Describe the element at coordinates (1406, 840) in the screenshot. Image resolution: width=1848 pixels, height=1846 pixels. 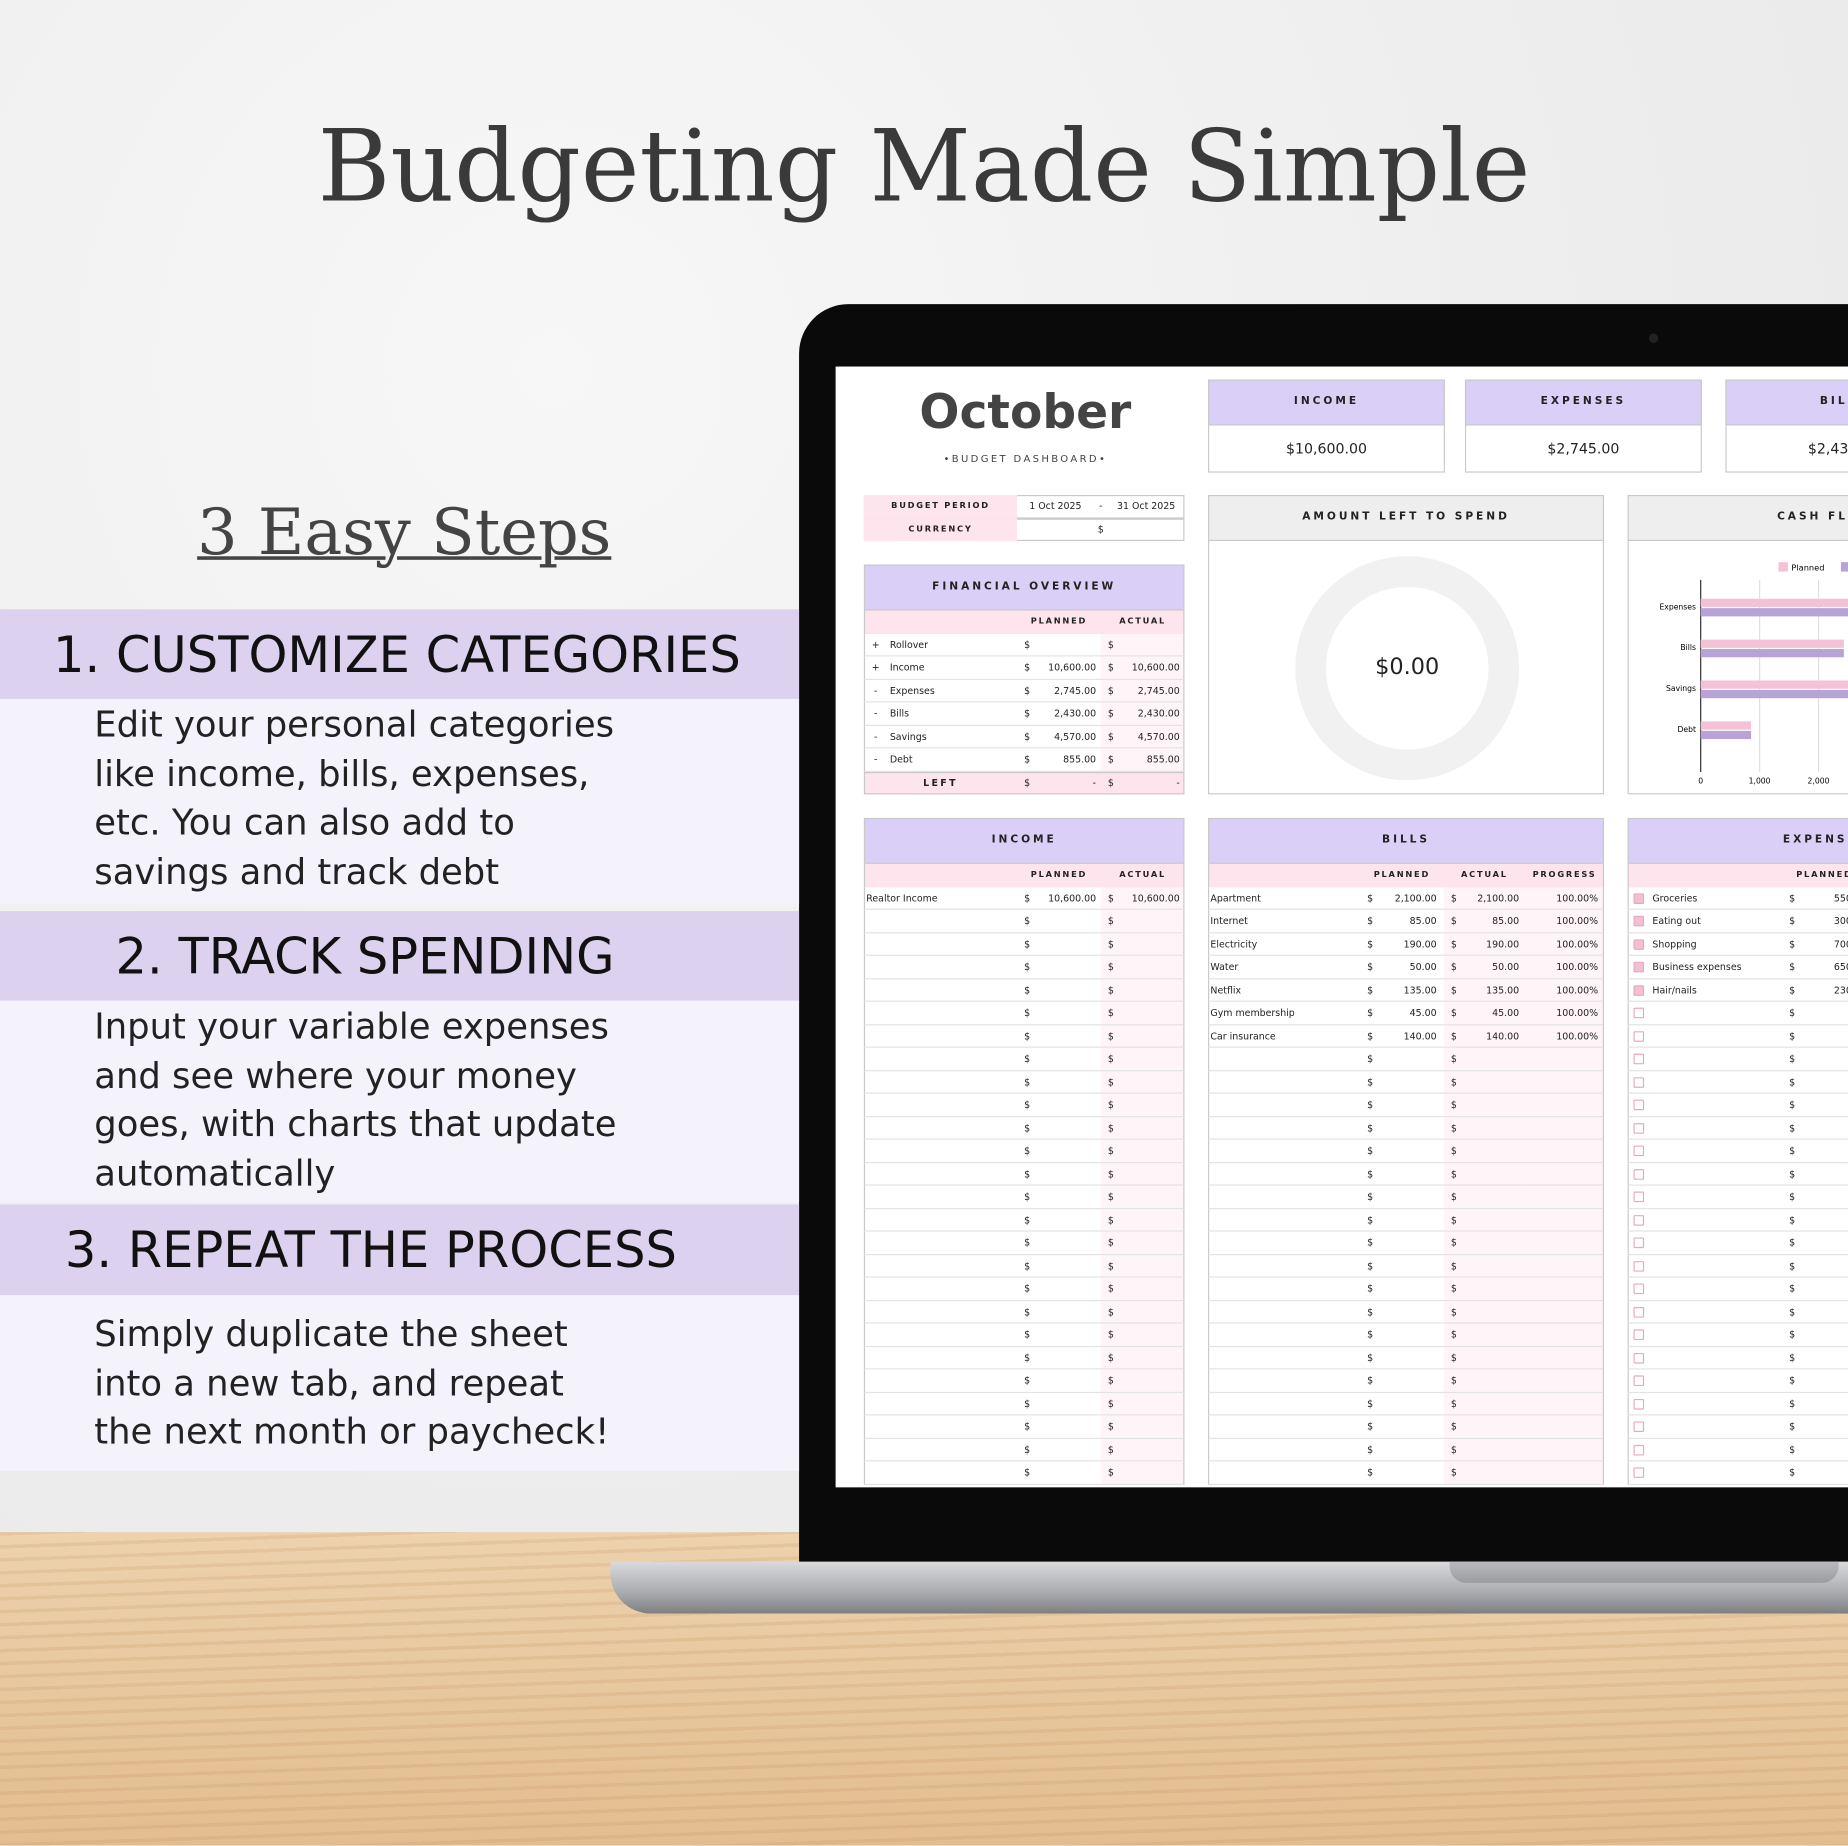
I see `table-header: BILLS` at that location.